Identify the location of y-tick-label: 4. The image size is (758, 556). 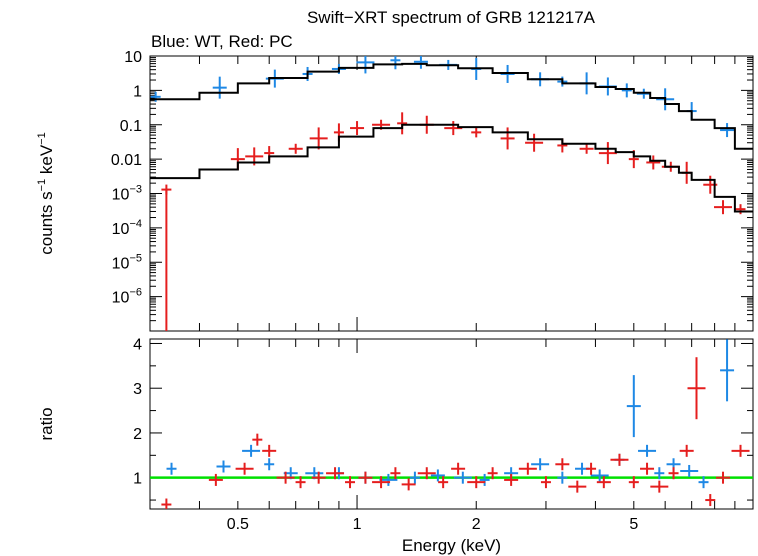
(137, 344).